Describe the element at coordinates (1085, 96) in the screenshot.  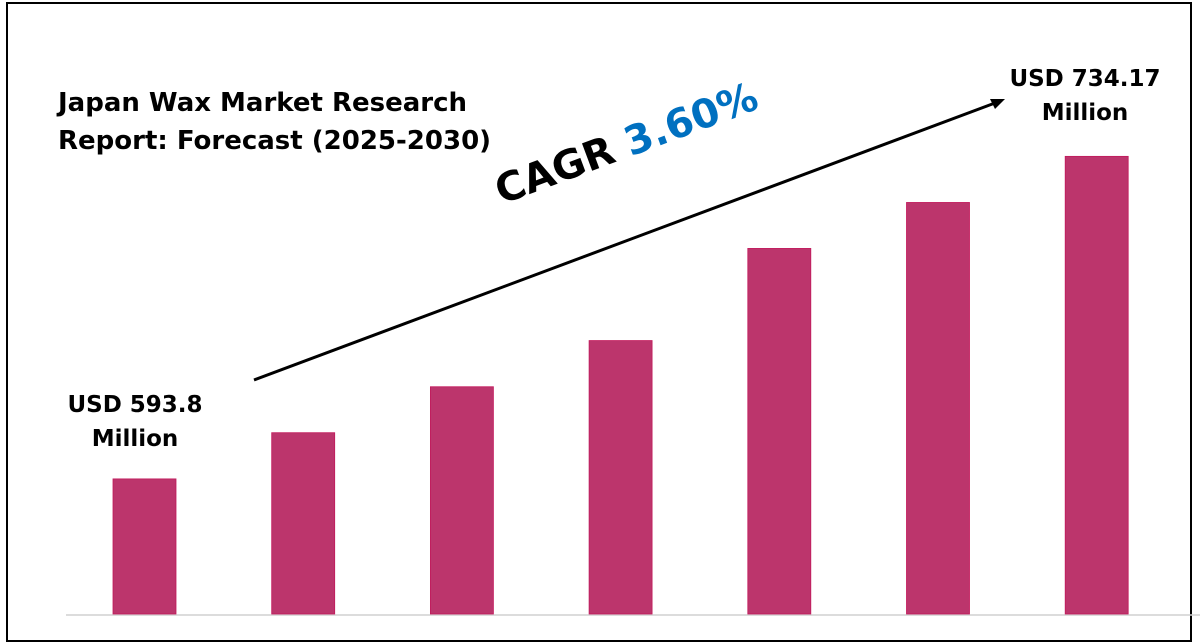
I see `end-value-label: USD 734.17 Million` at that location.